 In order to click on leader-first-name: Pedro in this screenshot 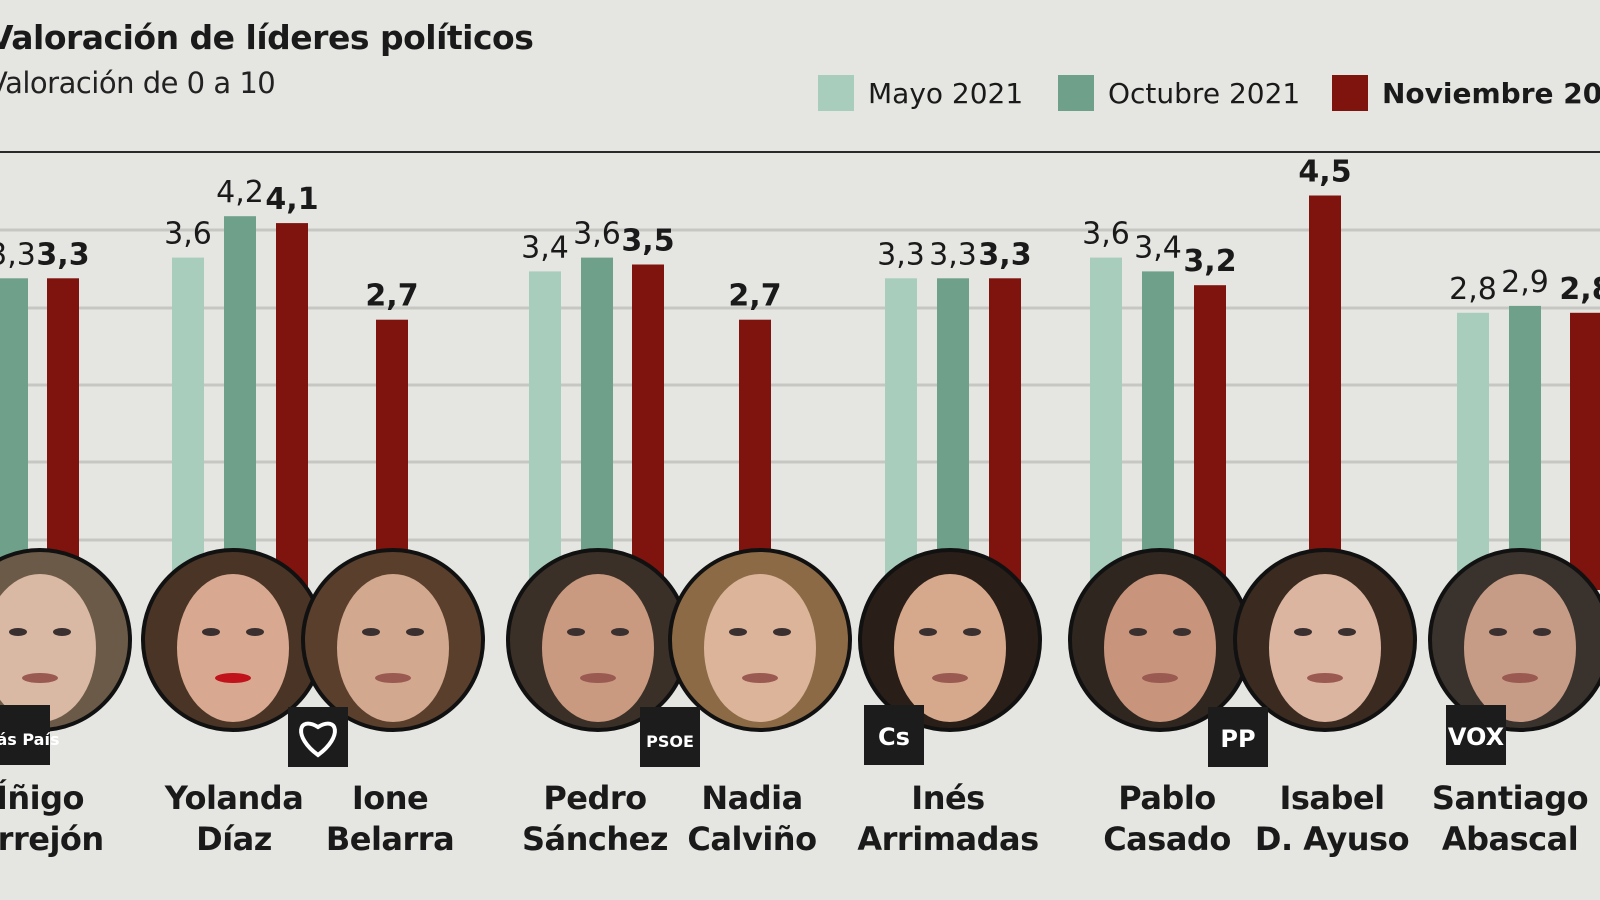, I will do `click(595, 798)`.